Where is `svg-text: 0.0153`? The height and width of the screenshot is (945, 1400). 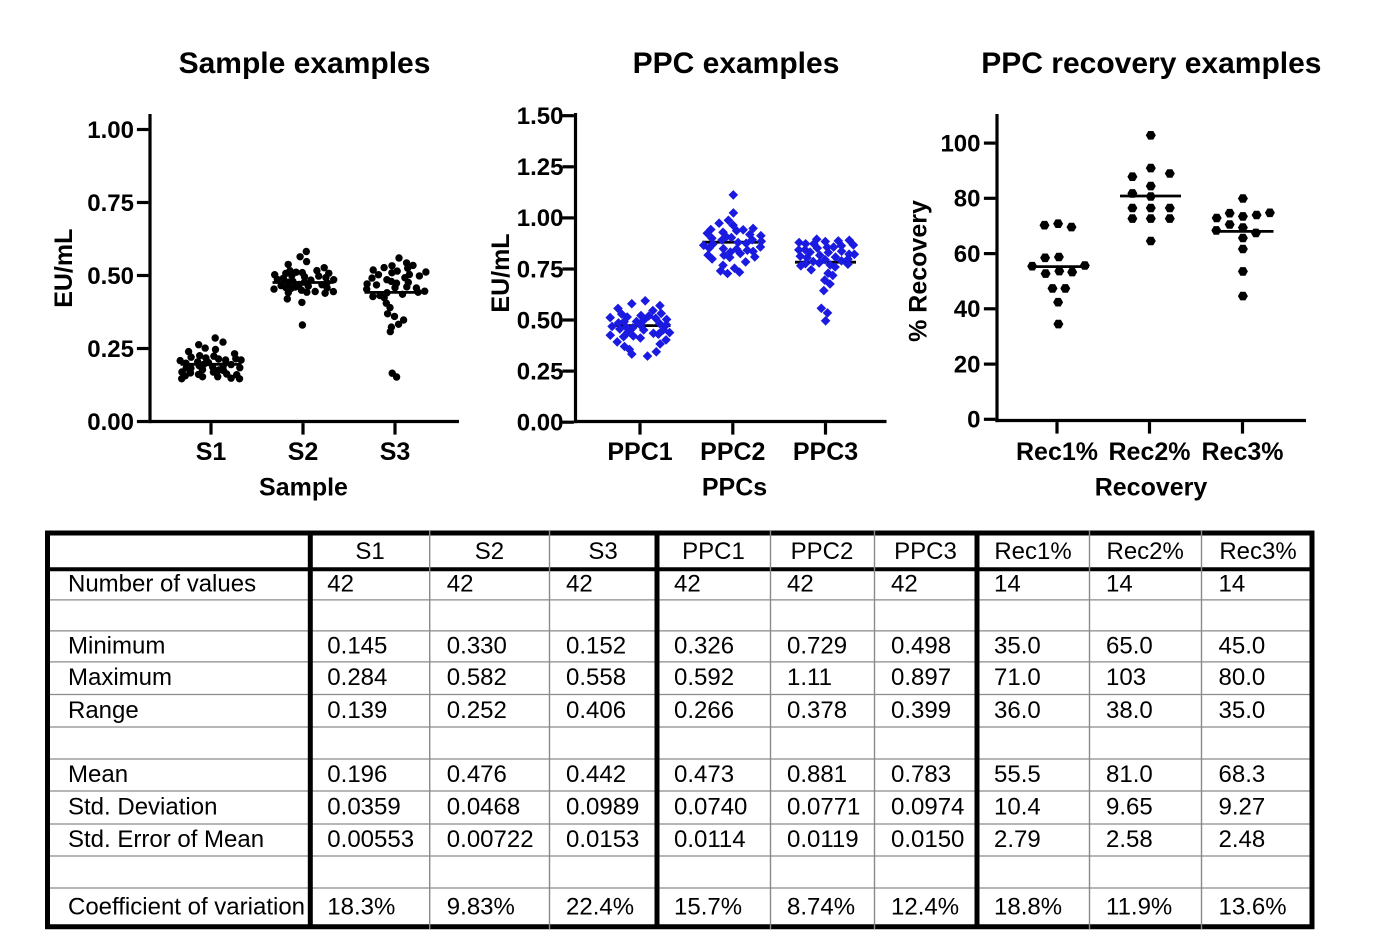 svg-text: 0.0153 is located at coordinates (602, 839).